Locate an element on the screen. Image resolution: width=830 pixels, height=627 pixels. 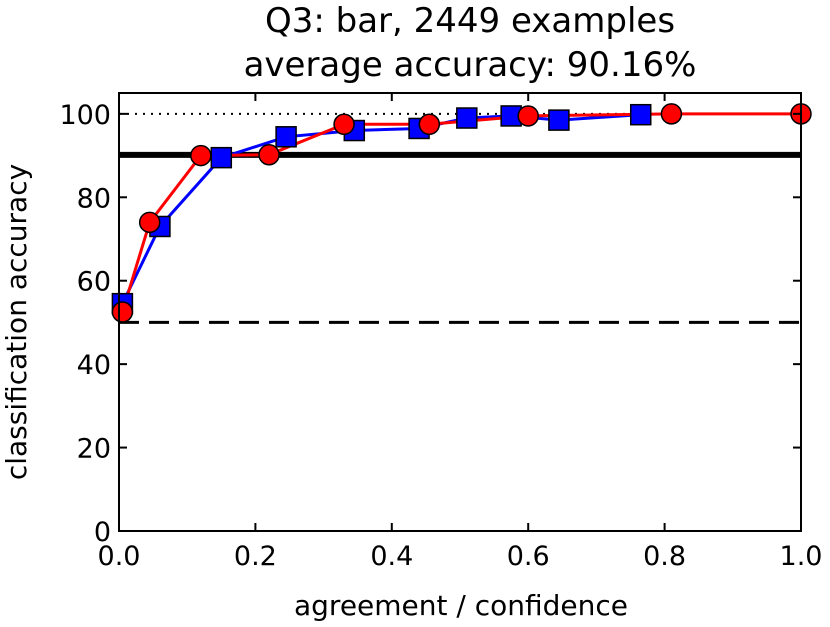
y-tick-label: 80 is located at coordinates (94, 198).